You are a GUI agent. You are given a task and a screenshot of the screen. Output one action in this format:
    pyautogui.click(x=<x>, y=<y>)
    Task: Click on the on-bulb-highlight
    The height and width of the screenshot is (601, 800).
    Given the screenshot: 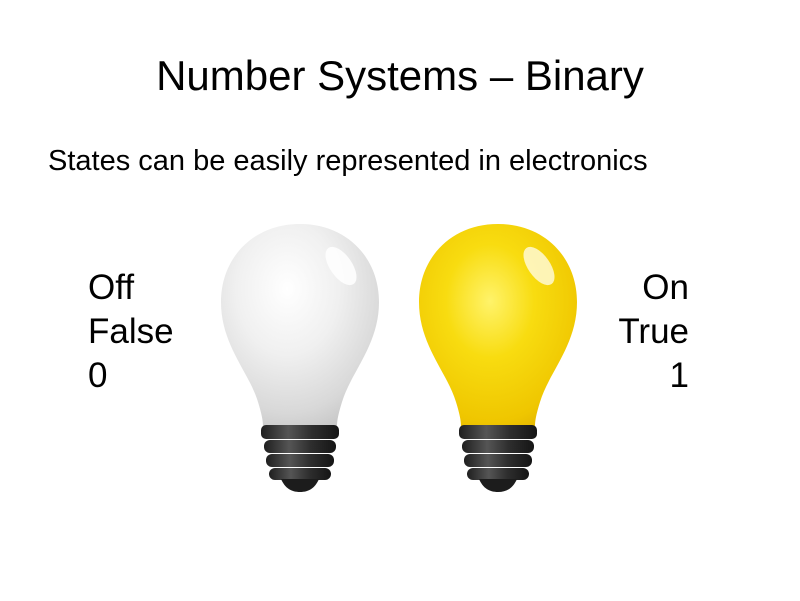 What is the action you would take?
    pyautogui.click(x=539, y=266)
    